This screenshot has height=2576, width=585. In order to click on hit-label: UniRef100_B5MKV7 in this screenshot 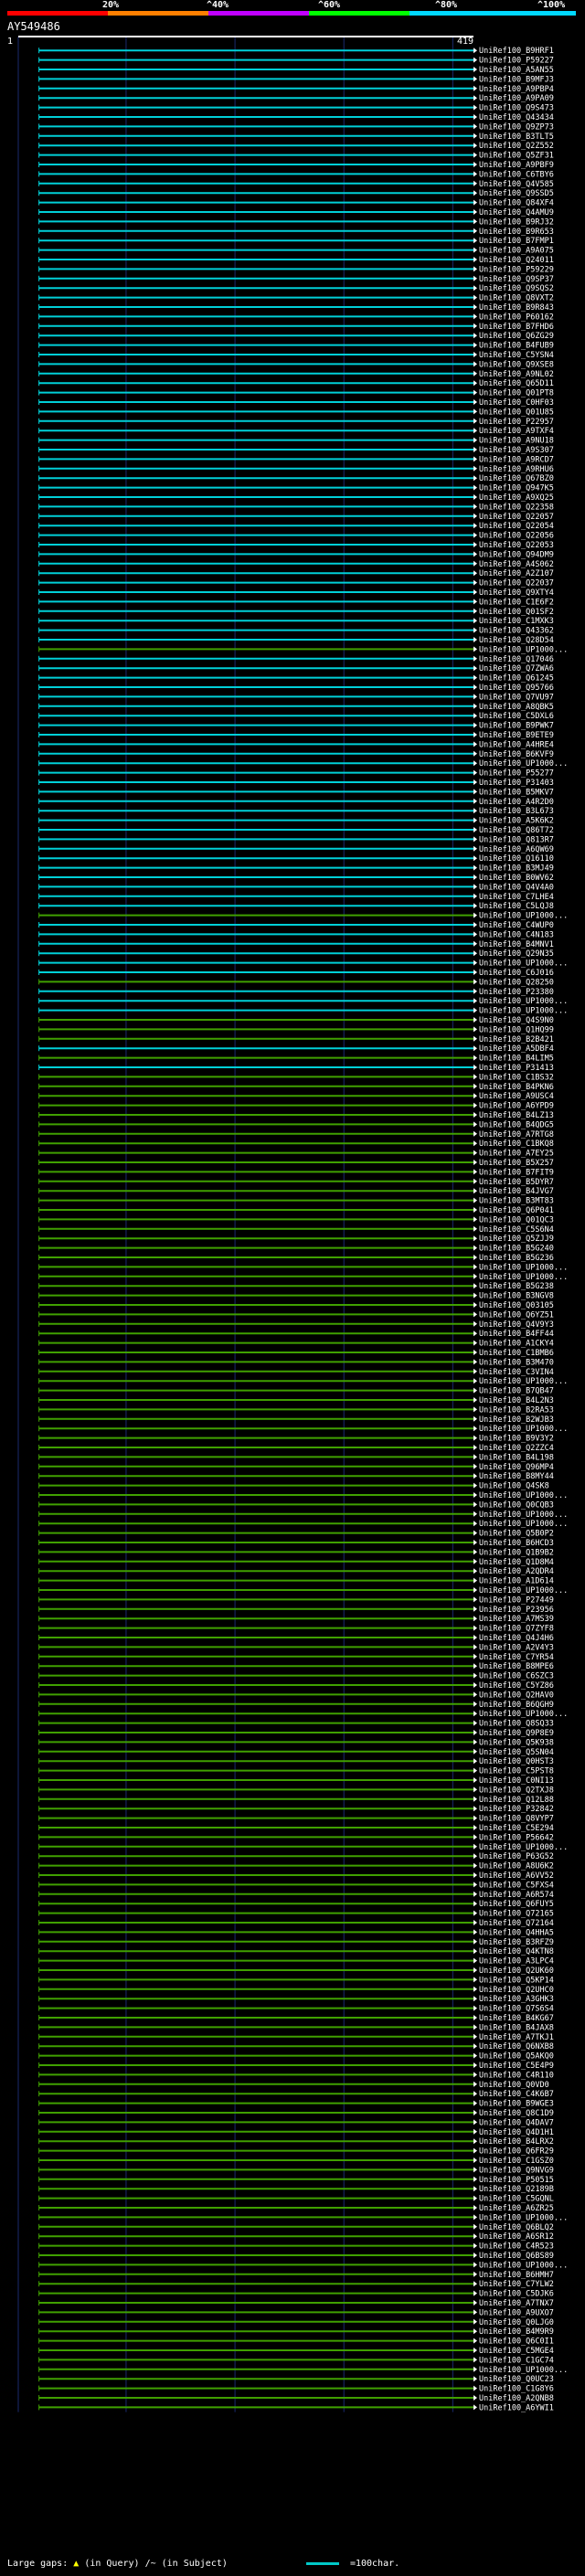, I will do `click(516, 792)`.